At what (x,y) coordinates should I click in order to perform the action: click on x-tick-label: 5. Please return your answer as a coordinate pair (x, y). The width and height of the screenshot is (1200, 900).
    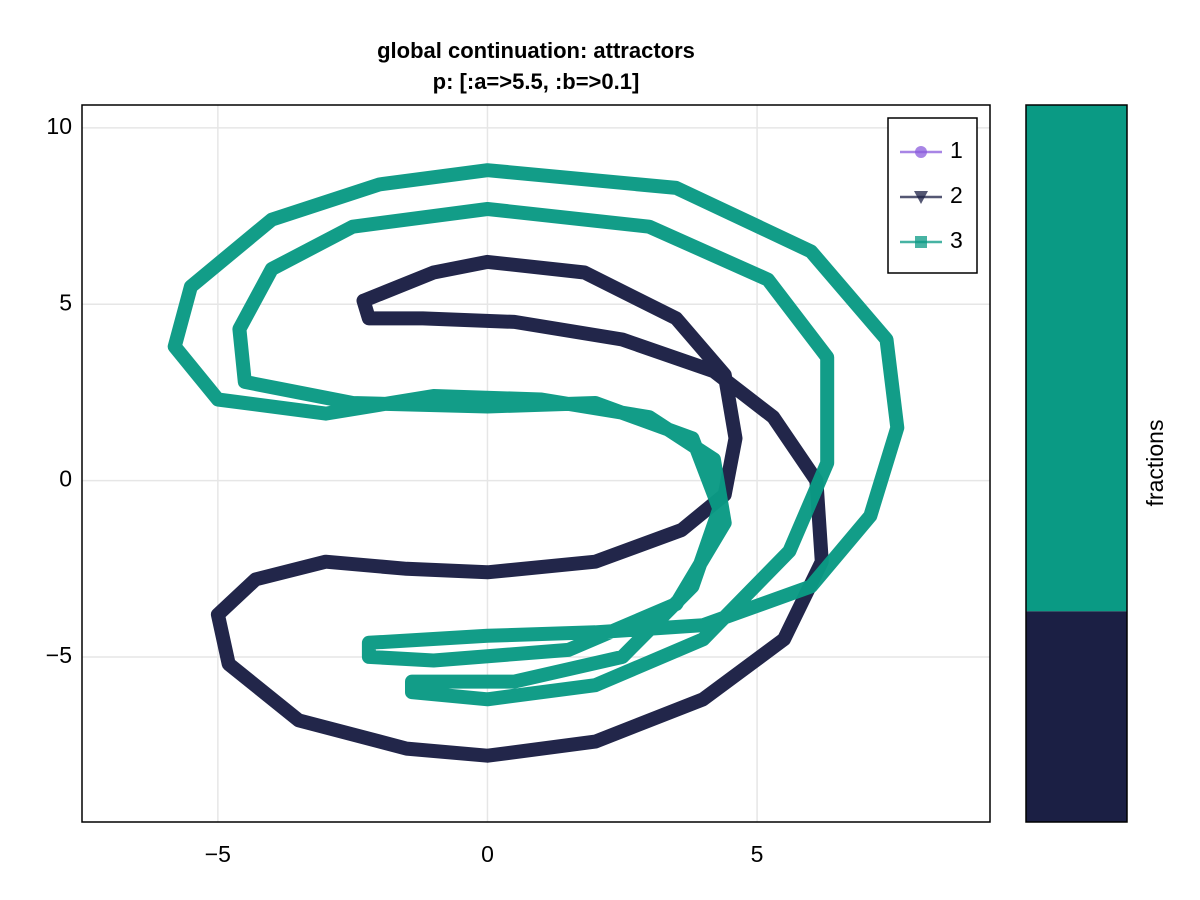
    Looking at the image, I should click on (757, 854).